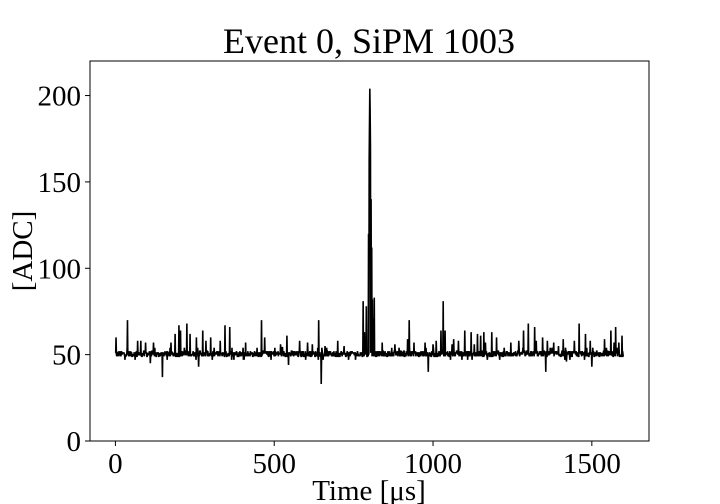 The width and height of the screenshot is (720, 504). Describe the element at coordinates (60, 269) in the screenshot. I see `y-tick-label: 100` at that location.